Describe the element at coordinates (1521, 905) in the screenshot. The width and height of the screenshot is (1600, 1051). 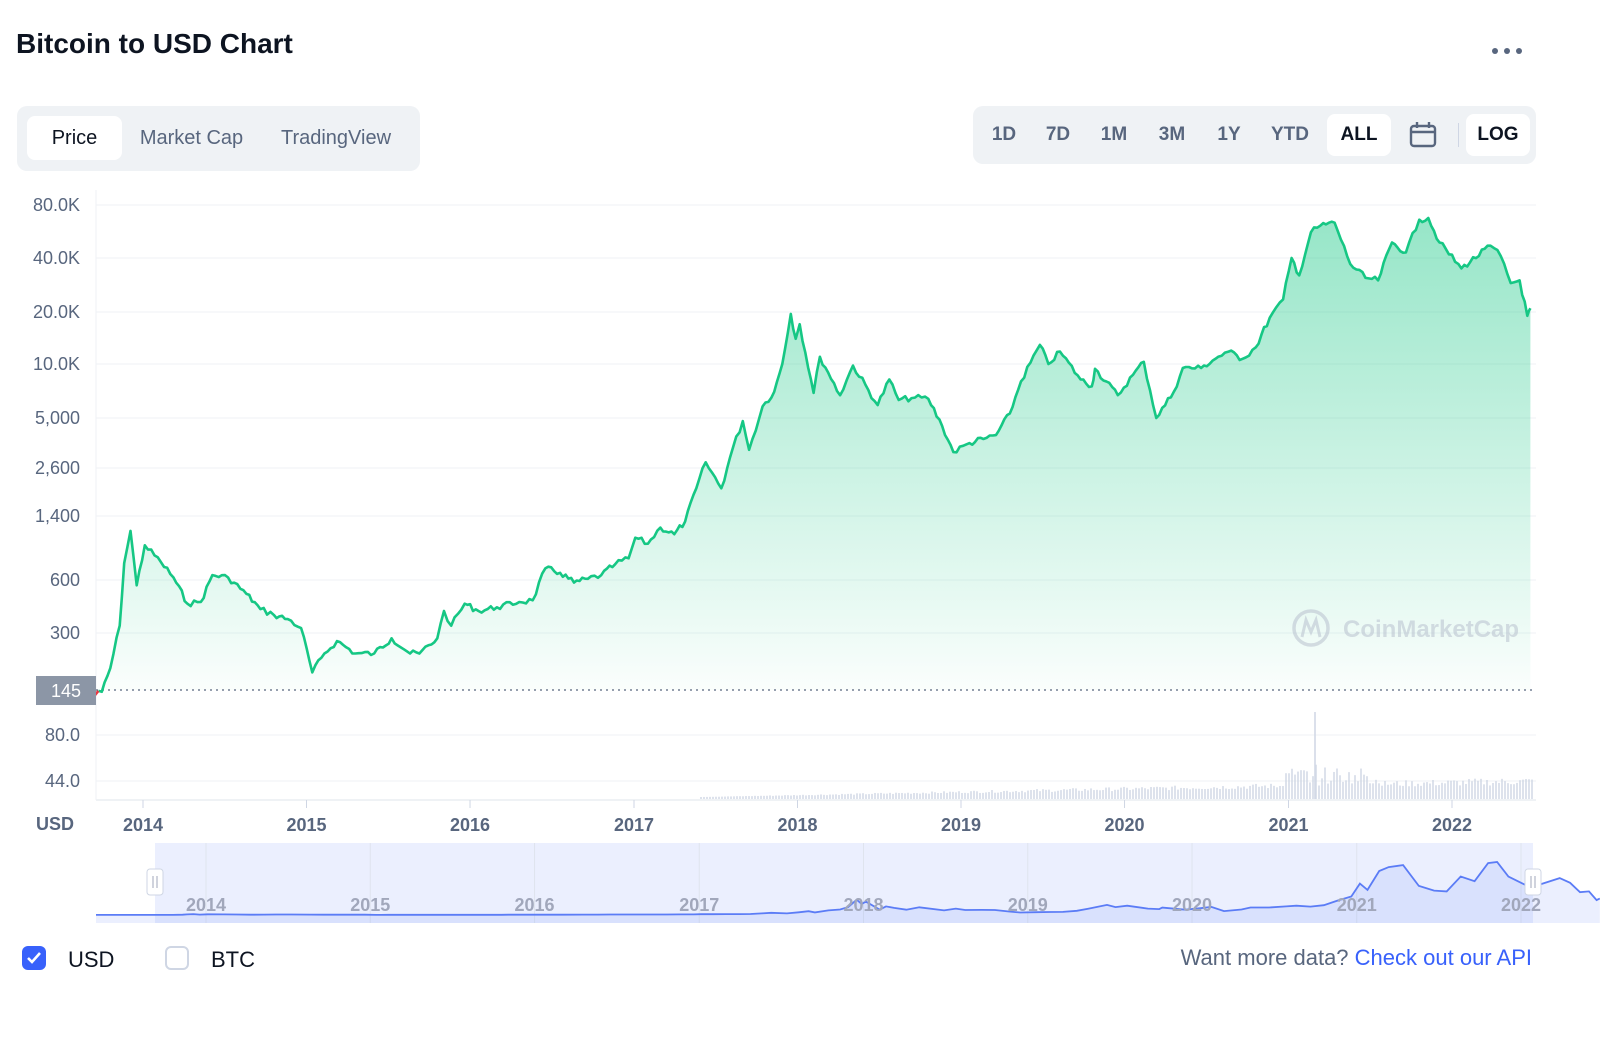
I see `navigator-tick-label: 2022` at that location.